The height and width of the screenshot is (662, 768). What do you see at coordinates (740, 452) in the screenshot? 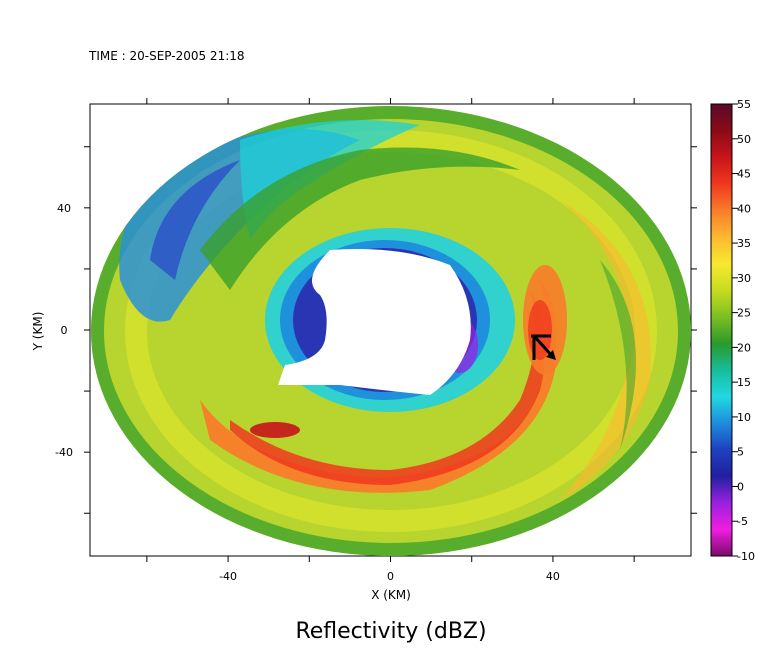
I see `colorbar-tick-label: 5` at bounding box center [740, 452].